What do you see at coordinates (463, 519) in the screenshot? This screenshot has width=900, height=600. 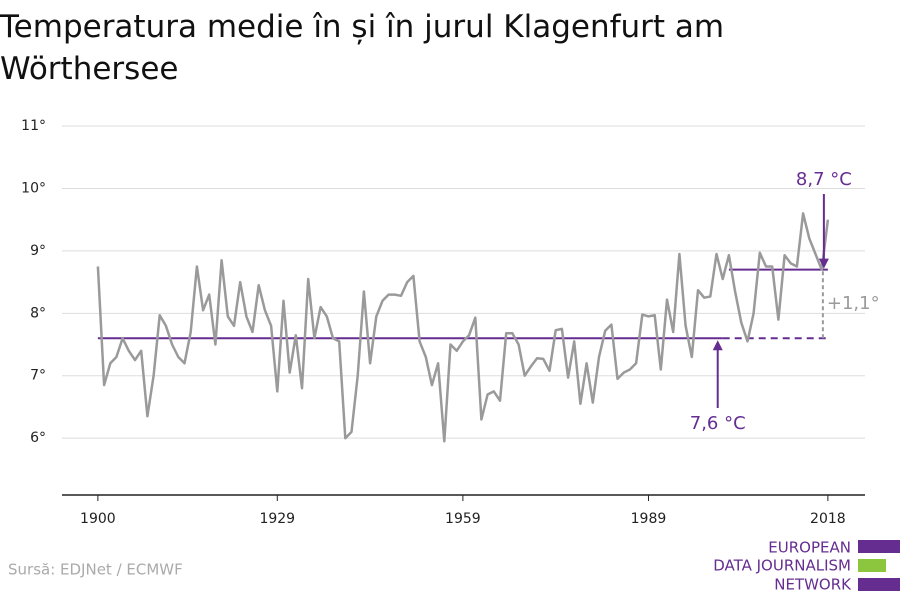 I see `x-tick-label: 1959` at bounding box center [463, 519].